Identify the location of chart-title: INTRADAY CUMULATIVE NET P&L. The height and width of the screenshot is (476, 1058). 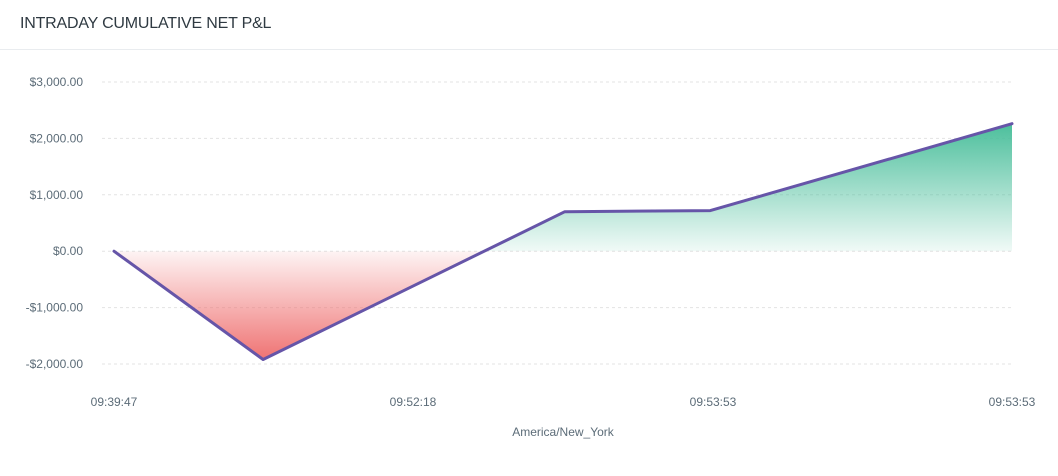
(146, 23).